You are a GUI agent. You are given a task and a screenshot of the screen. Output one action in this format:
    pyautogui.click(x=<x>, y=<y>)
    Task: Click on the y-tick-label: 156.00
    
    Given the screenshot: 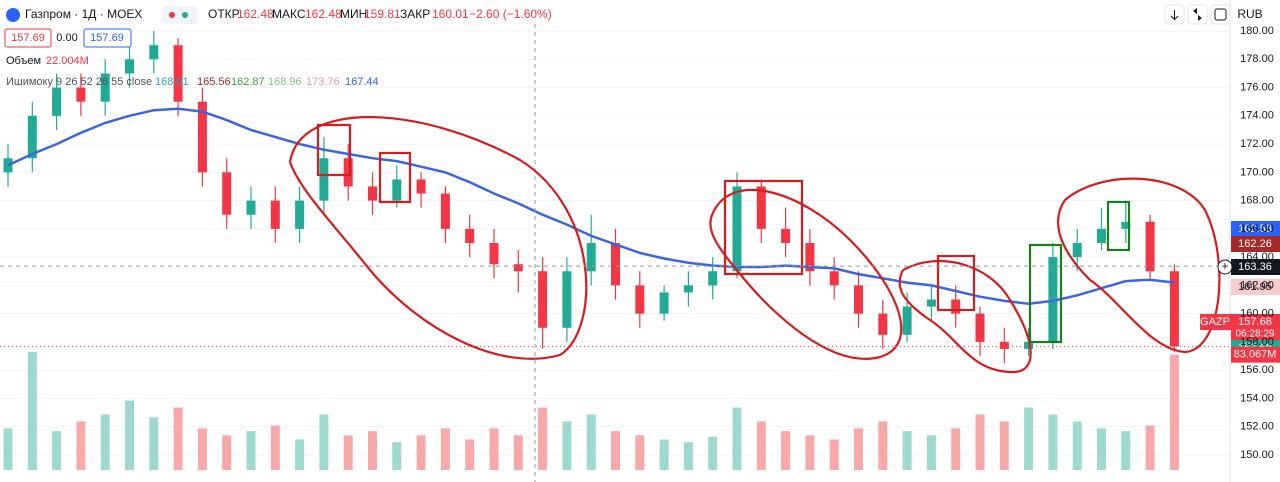 What is the action you would take?
    pyautogui.click(x=1257, y=370)
    